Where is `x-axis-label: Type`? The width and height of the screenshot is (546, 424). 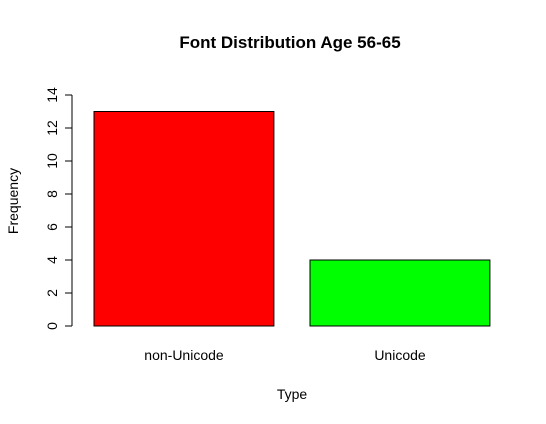
x-axis-label: Type is located at coordinates (292, 394).